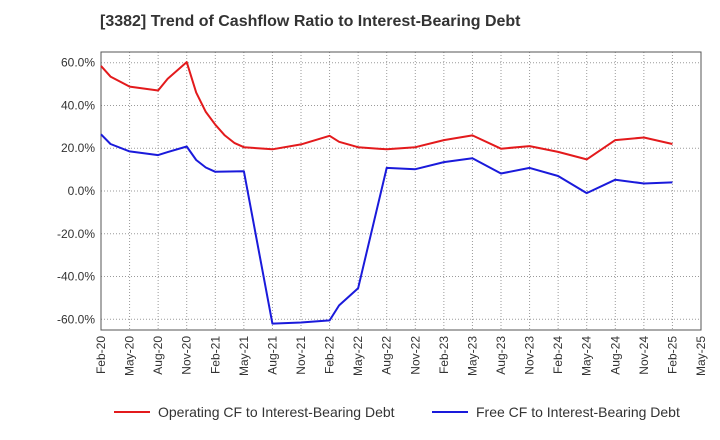 This screenshot has height=440, width=720. Describe the element at coordinates (76, 234) in the screenshot. I see `y-tick-label: -20.0%` at that location.